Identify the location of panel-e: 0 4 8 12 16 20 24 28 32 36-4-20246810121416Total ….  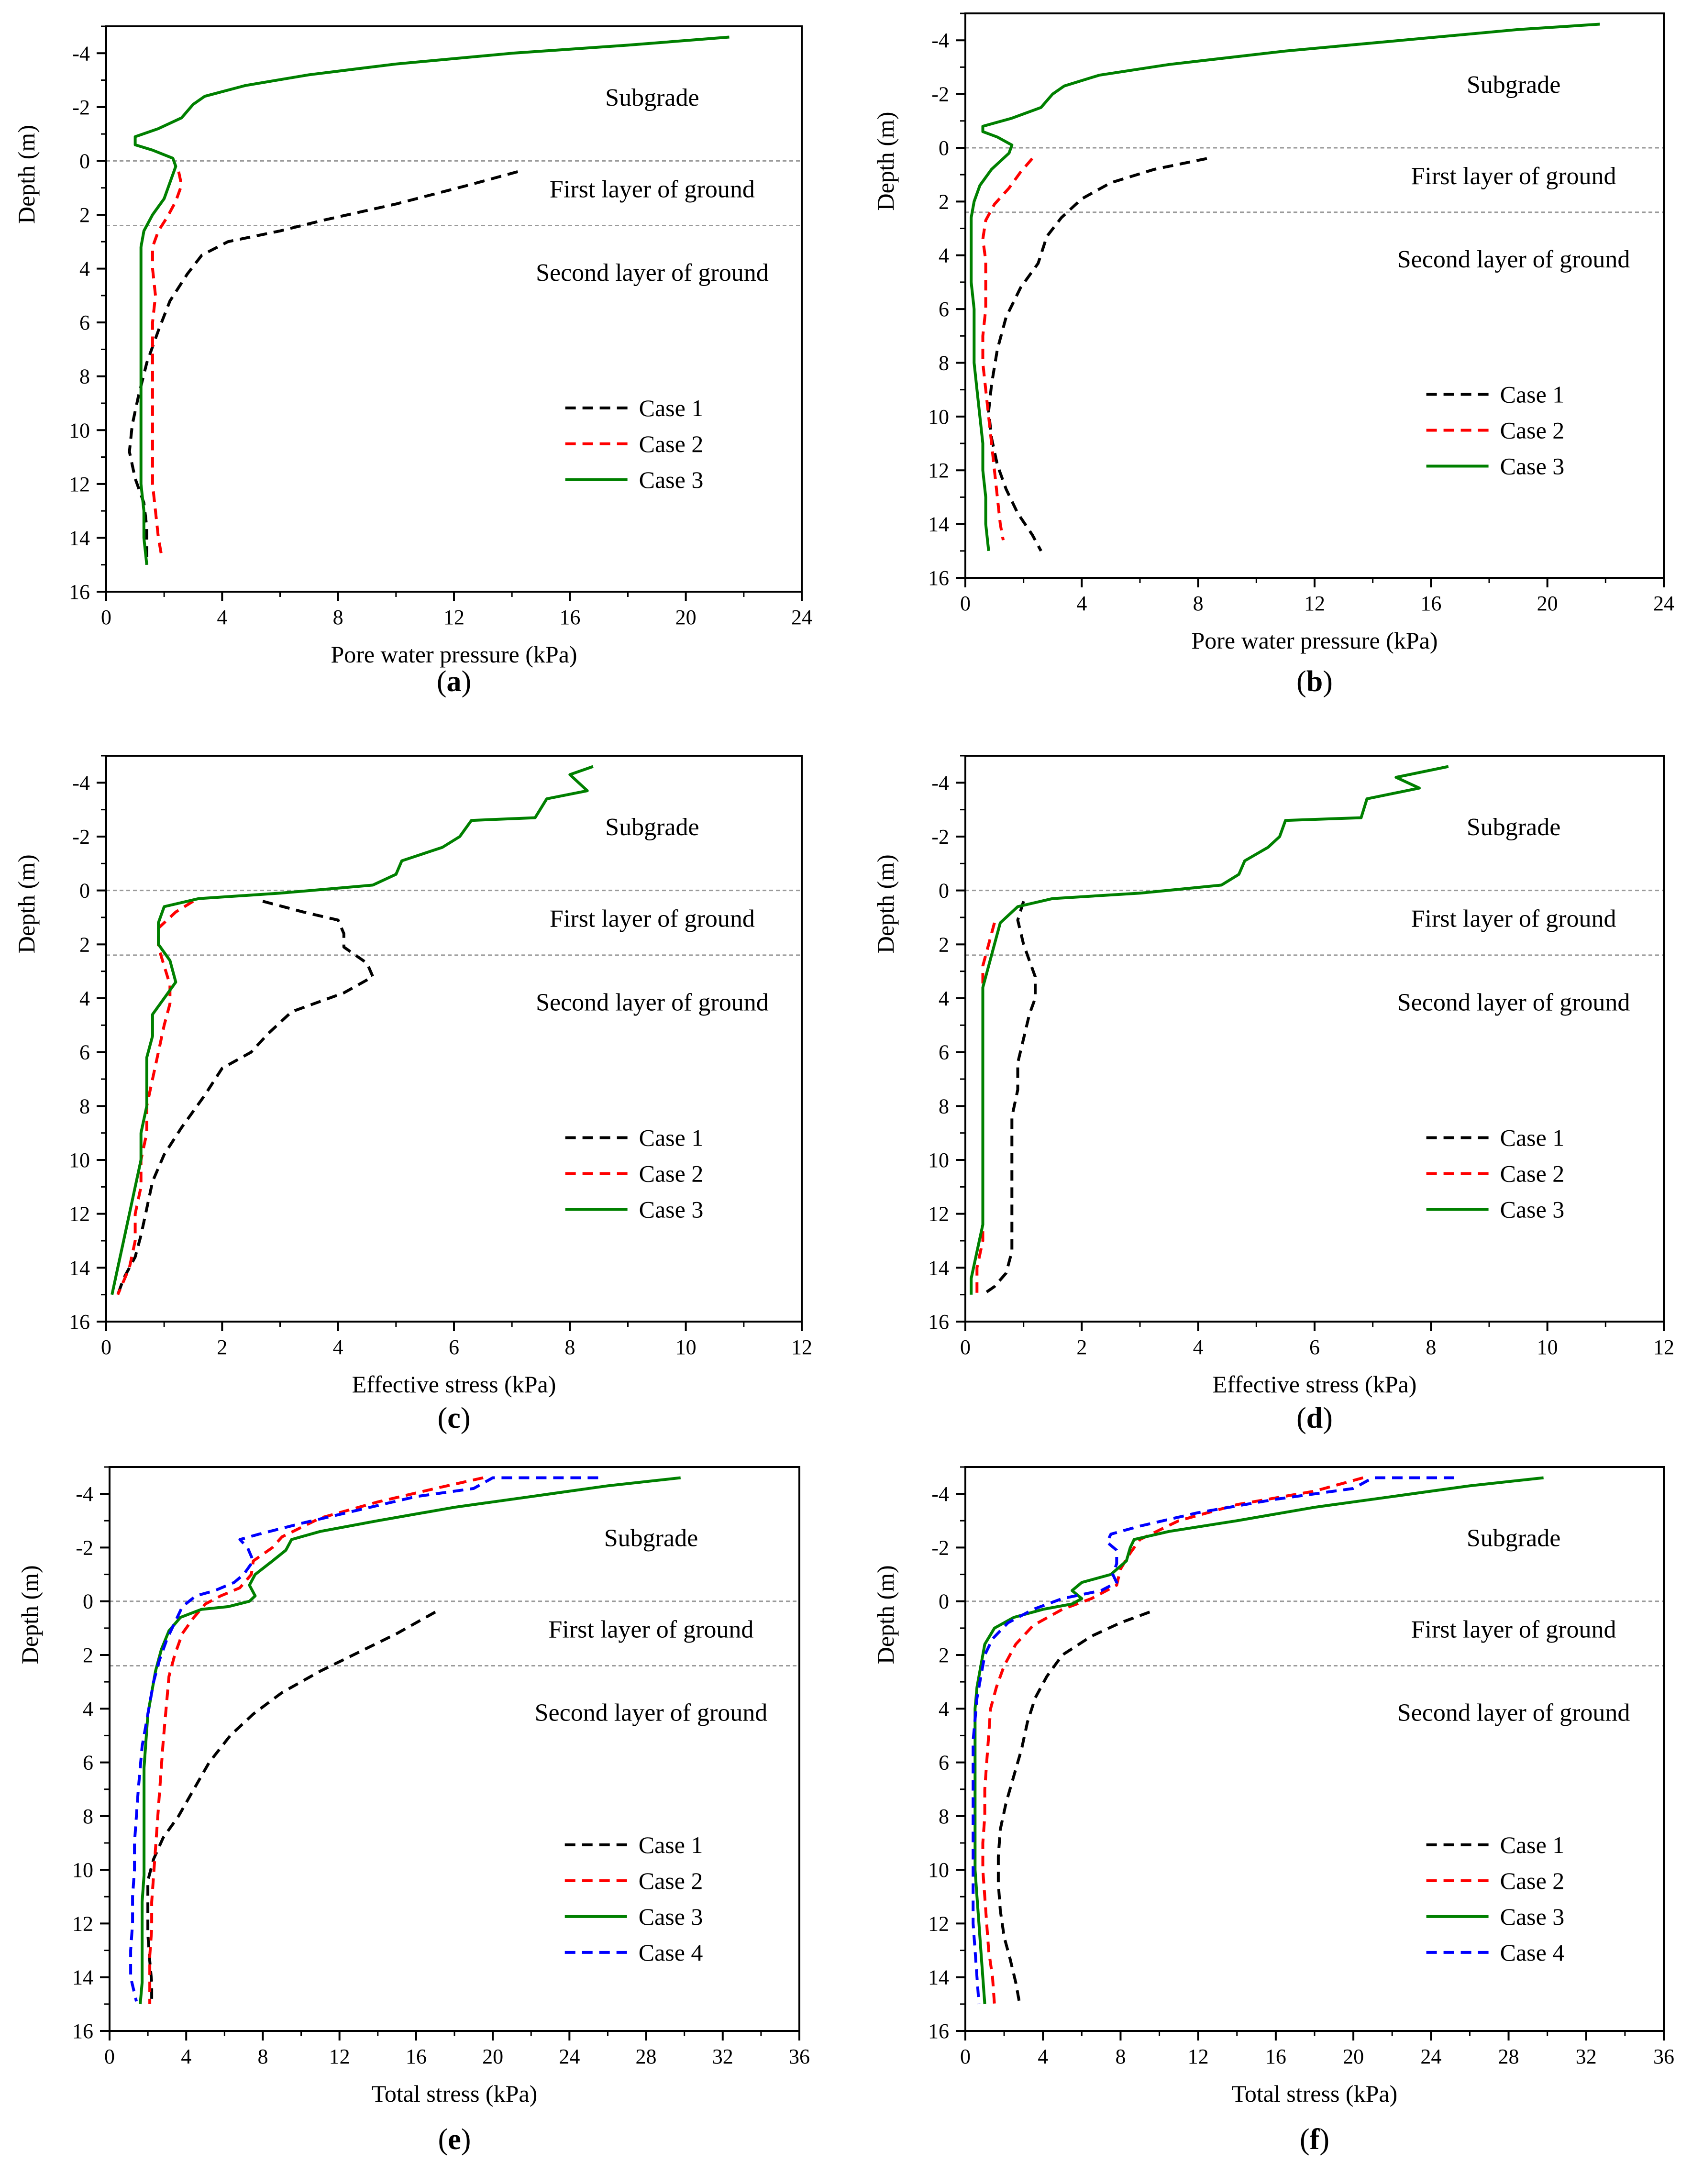
(413, 1811).